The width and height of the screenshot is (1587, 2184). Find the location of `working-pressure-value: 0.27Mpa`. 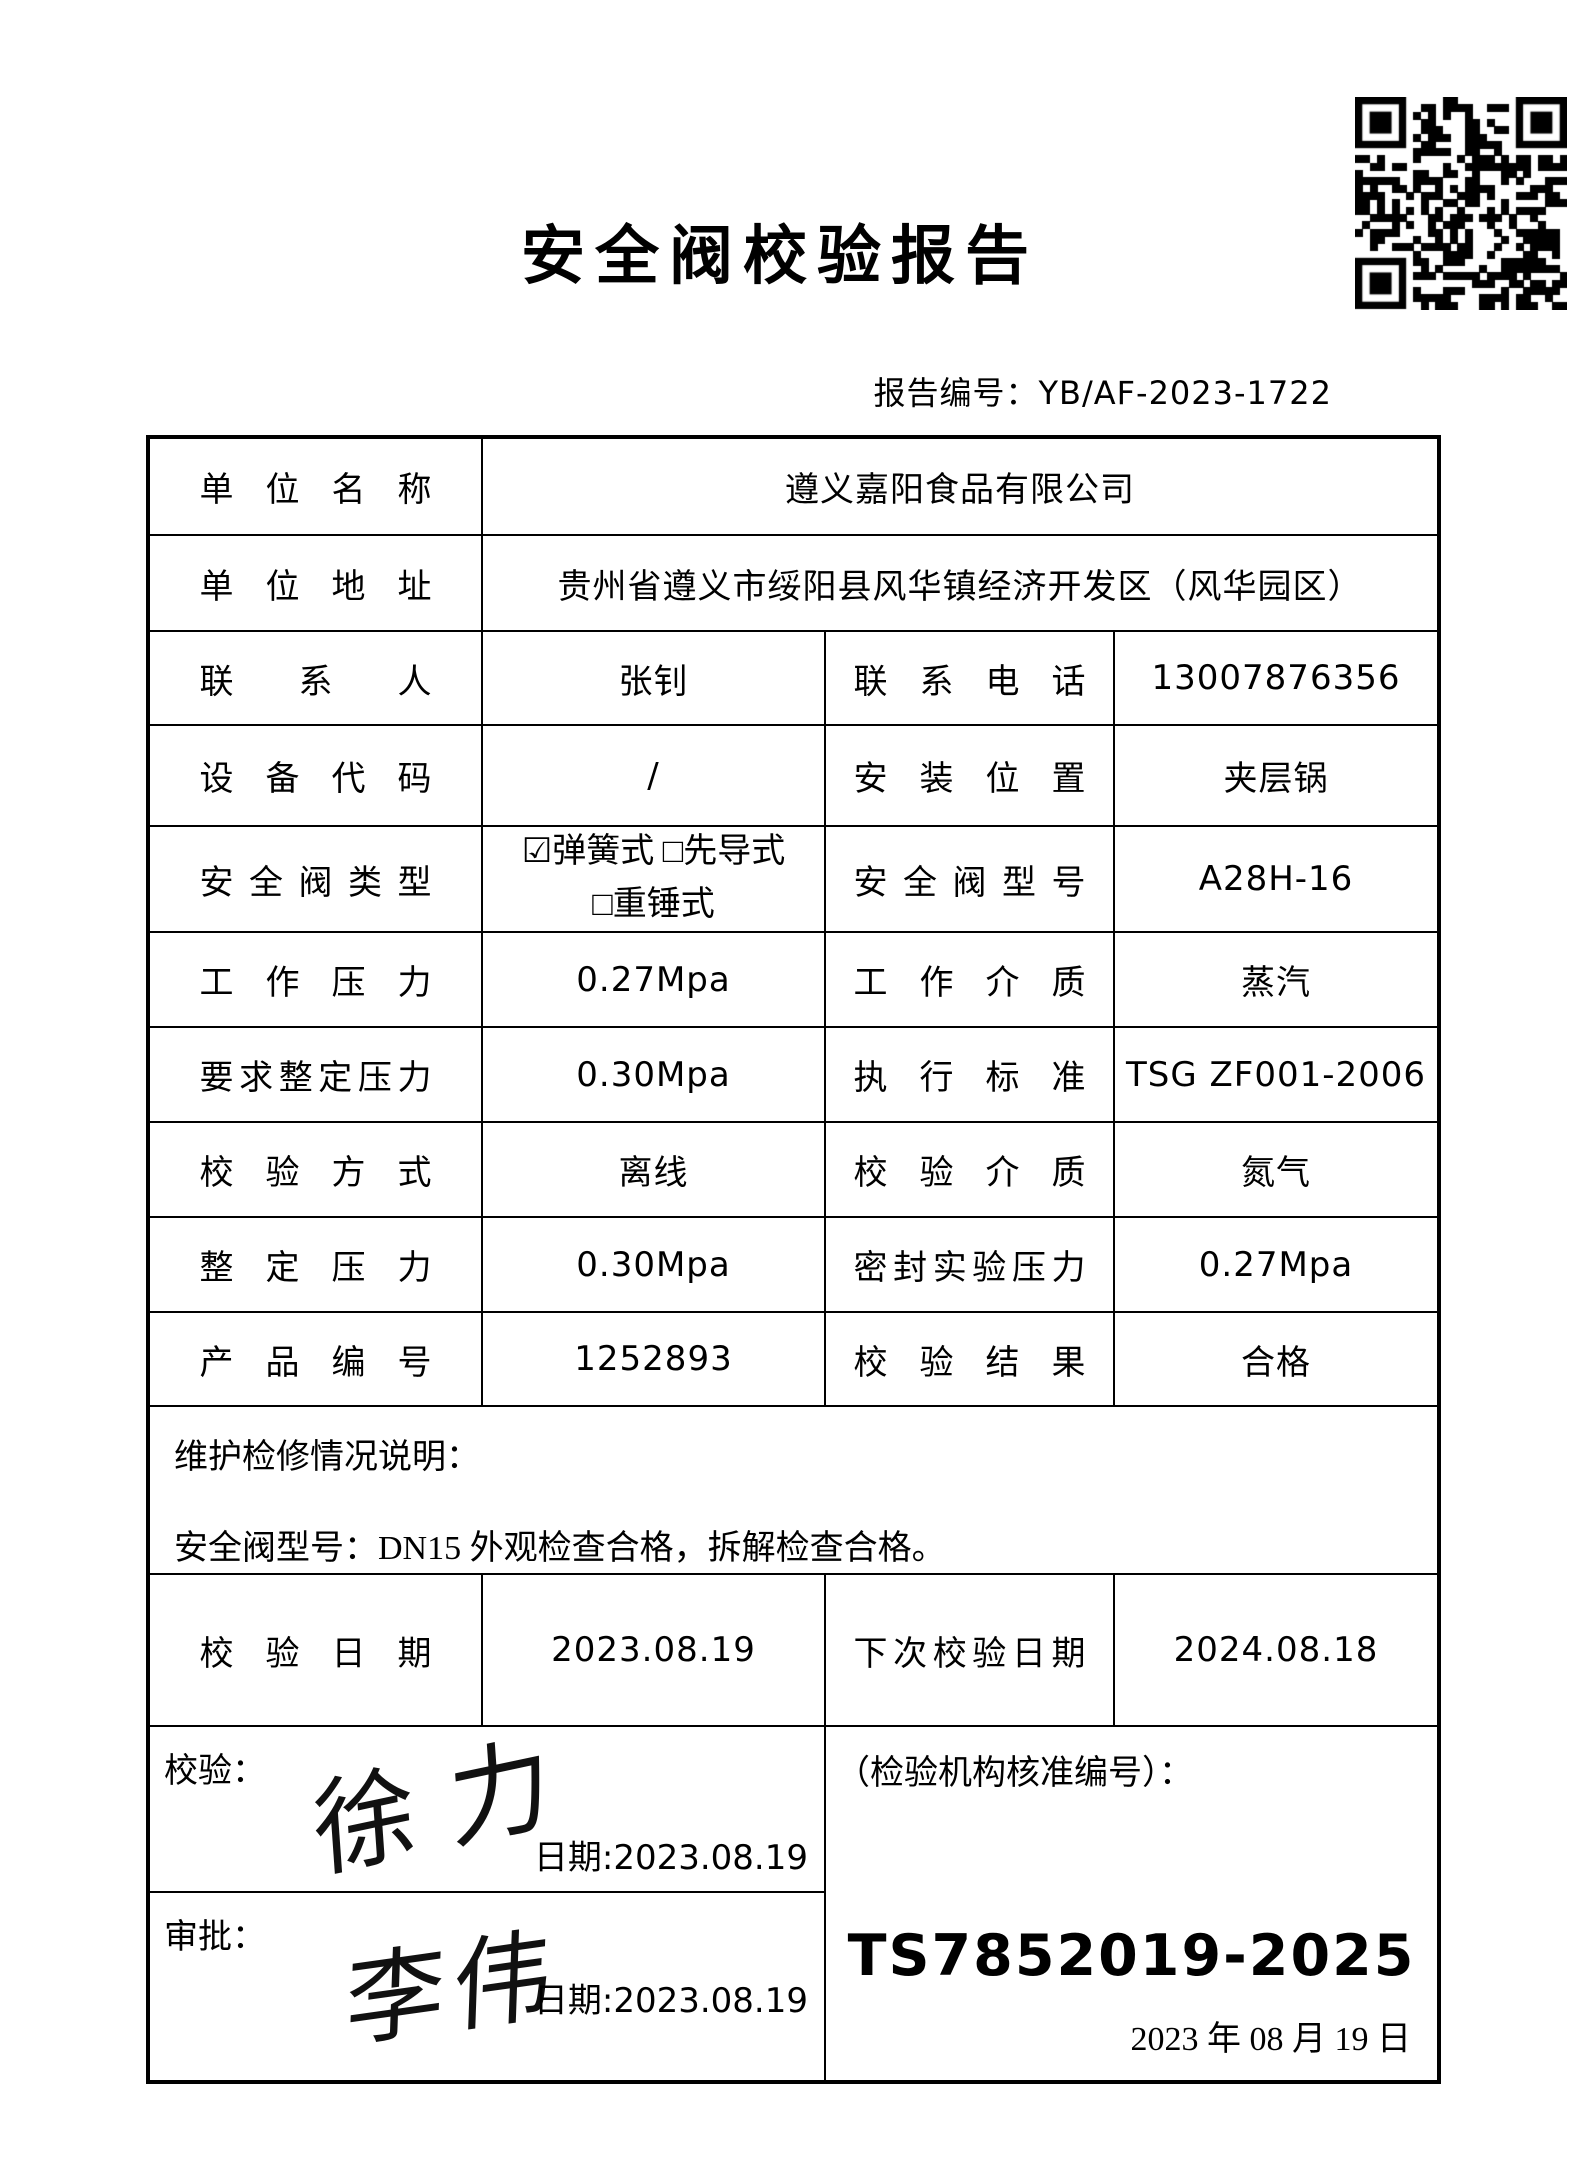

working-pressure-value: 0.27Mpa is located at coordinates (654, 980).